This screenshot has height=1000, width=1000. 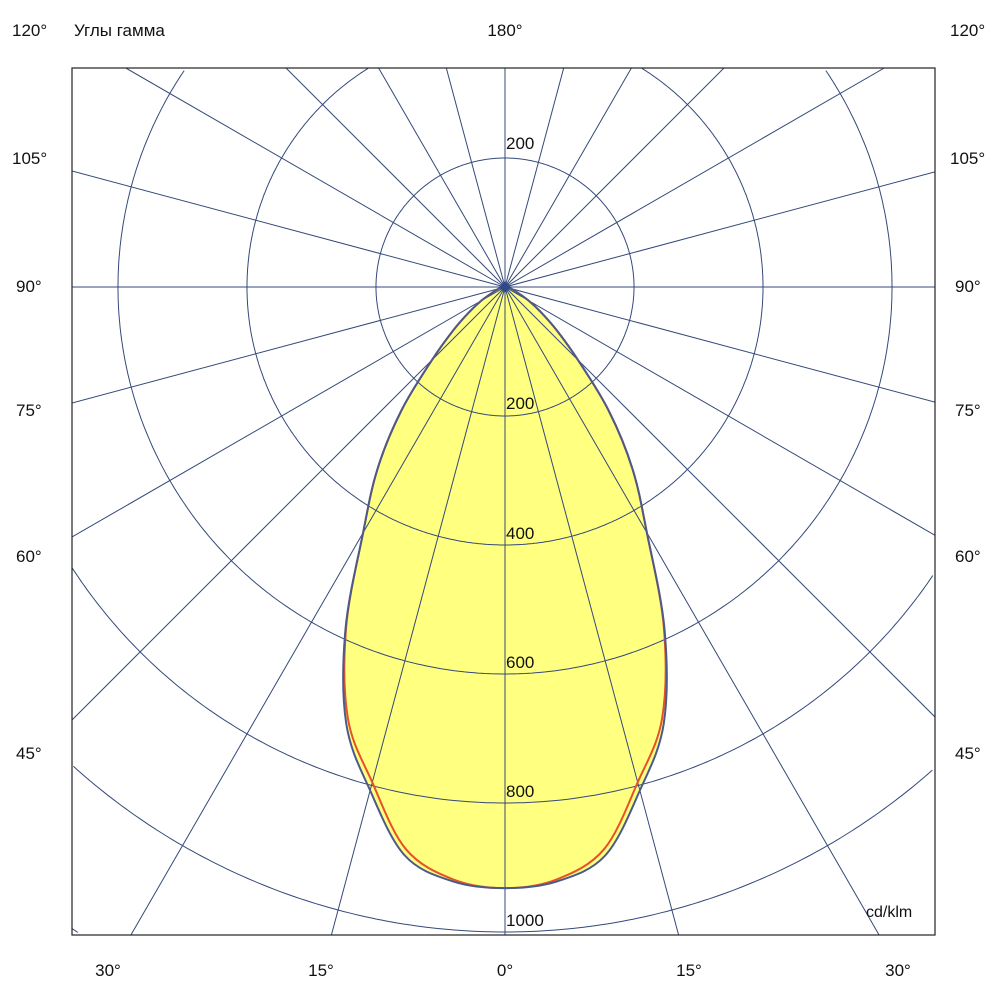 I want to click on chart-title: Углы гамма, so click(x=119, y=30).